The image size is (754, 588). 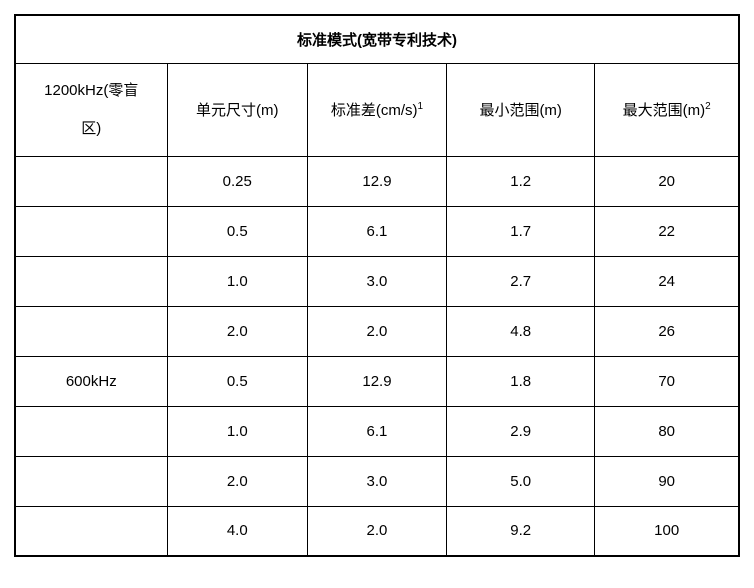 I want to click on header-max-range-label: 最大范围(m), so click(x=664, y=110).